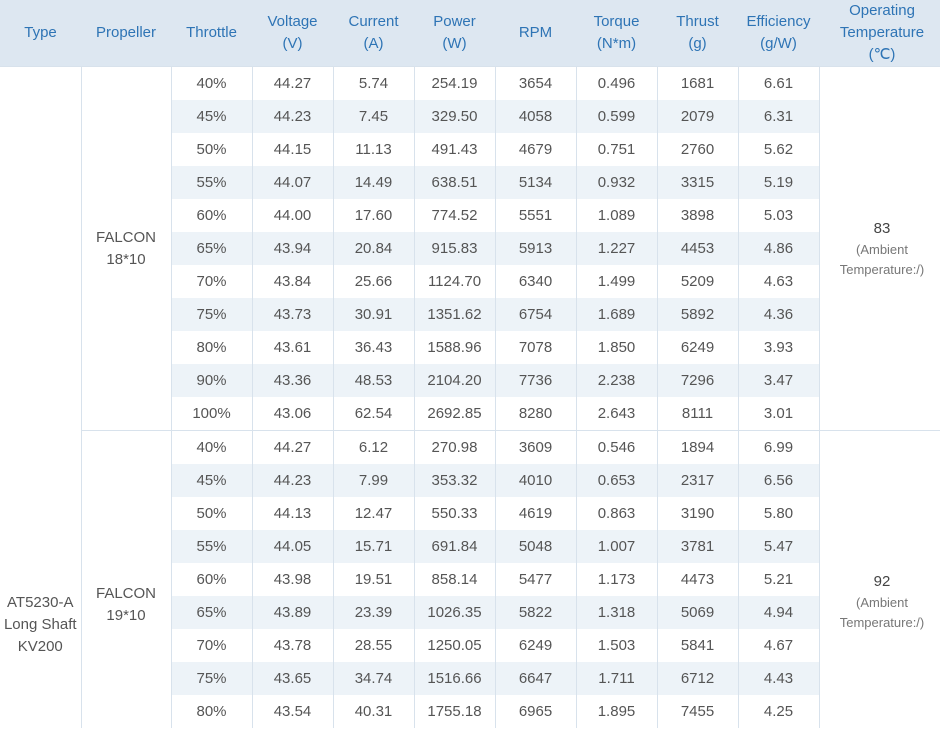 The width and height of the screenshot is (940, 736). I want to click on cell-rpm: 5477, so click(536, 579).